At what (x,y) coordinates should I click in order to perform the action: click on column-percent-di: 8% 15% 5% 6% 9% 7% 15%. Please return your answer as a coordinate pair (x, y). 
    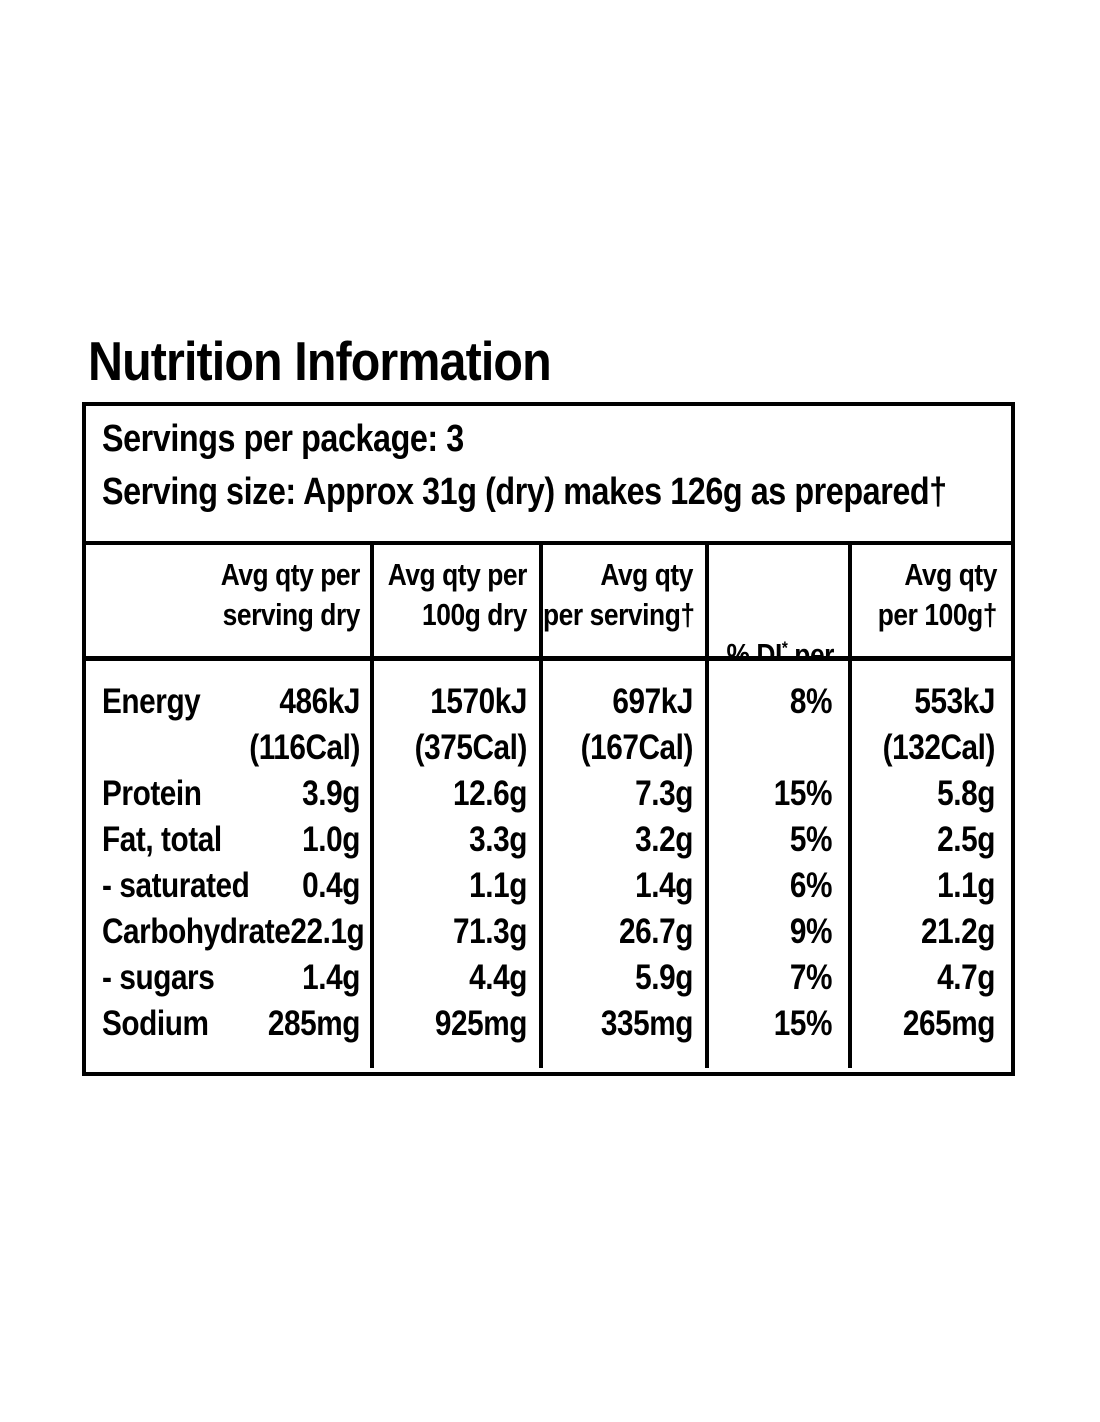
    Looking at the image, I should click on (776, 864).